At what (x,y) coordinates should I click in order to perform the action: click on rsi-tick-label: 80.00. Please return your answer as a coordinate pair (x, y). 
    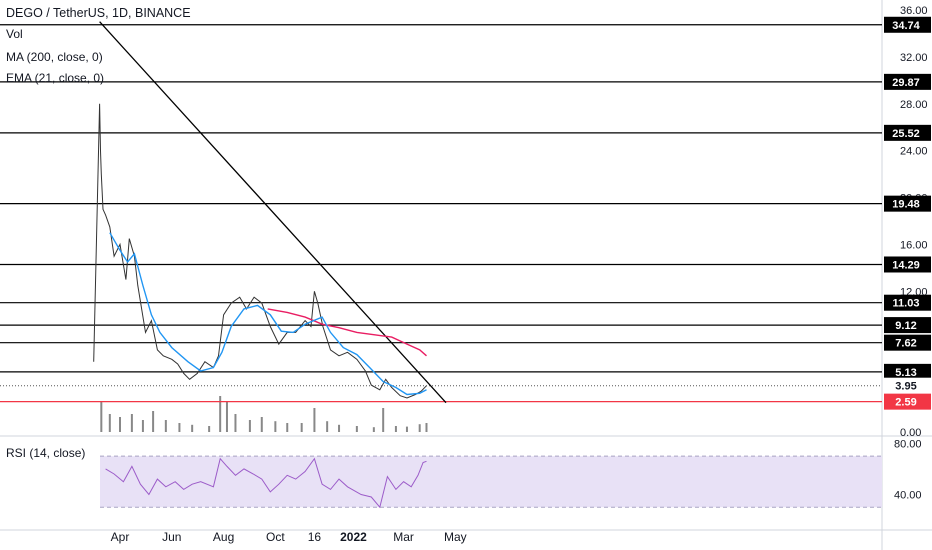
    Looking at the image, I should click on (908, 444).